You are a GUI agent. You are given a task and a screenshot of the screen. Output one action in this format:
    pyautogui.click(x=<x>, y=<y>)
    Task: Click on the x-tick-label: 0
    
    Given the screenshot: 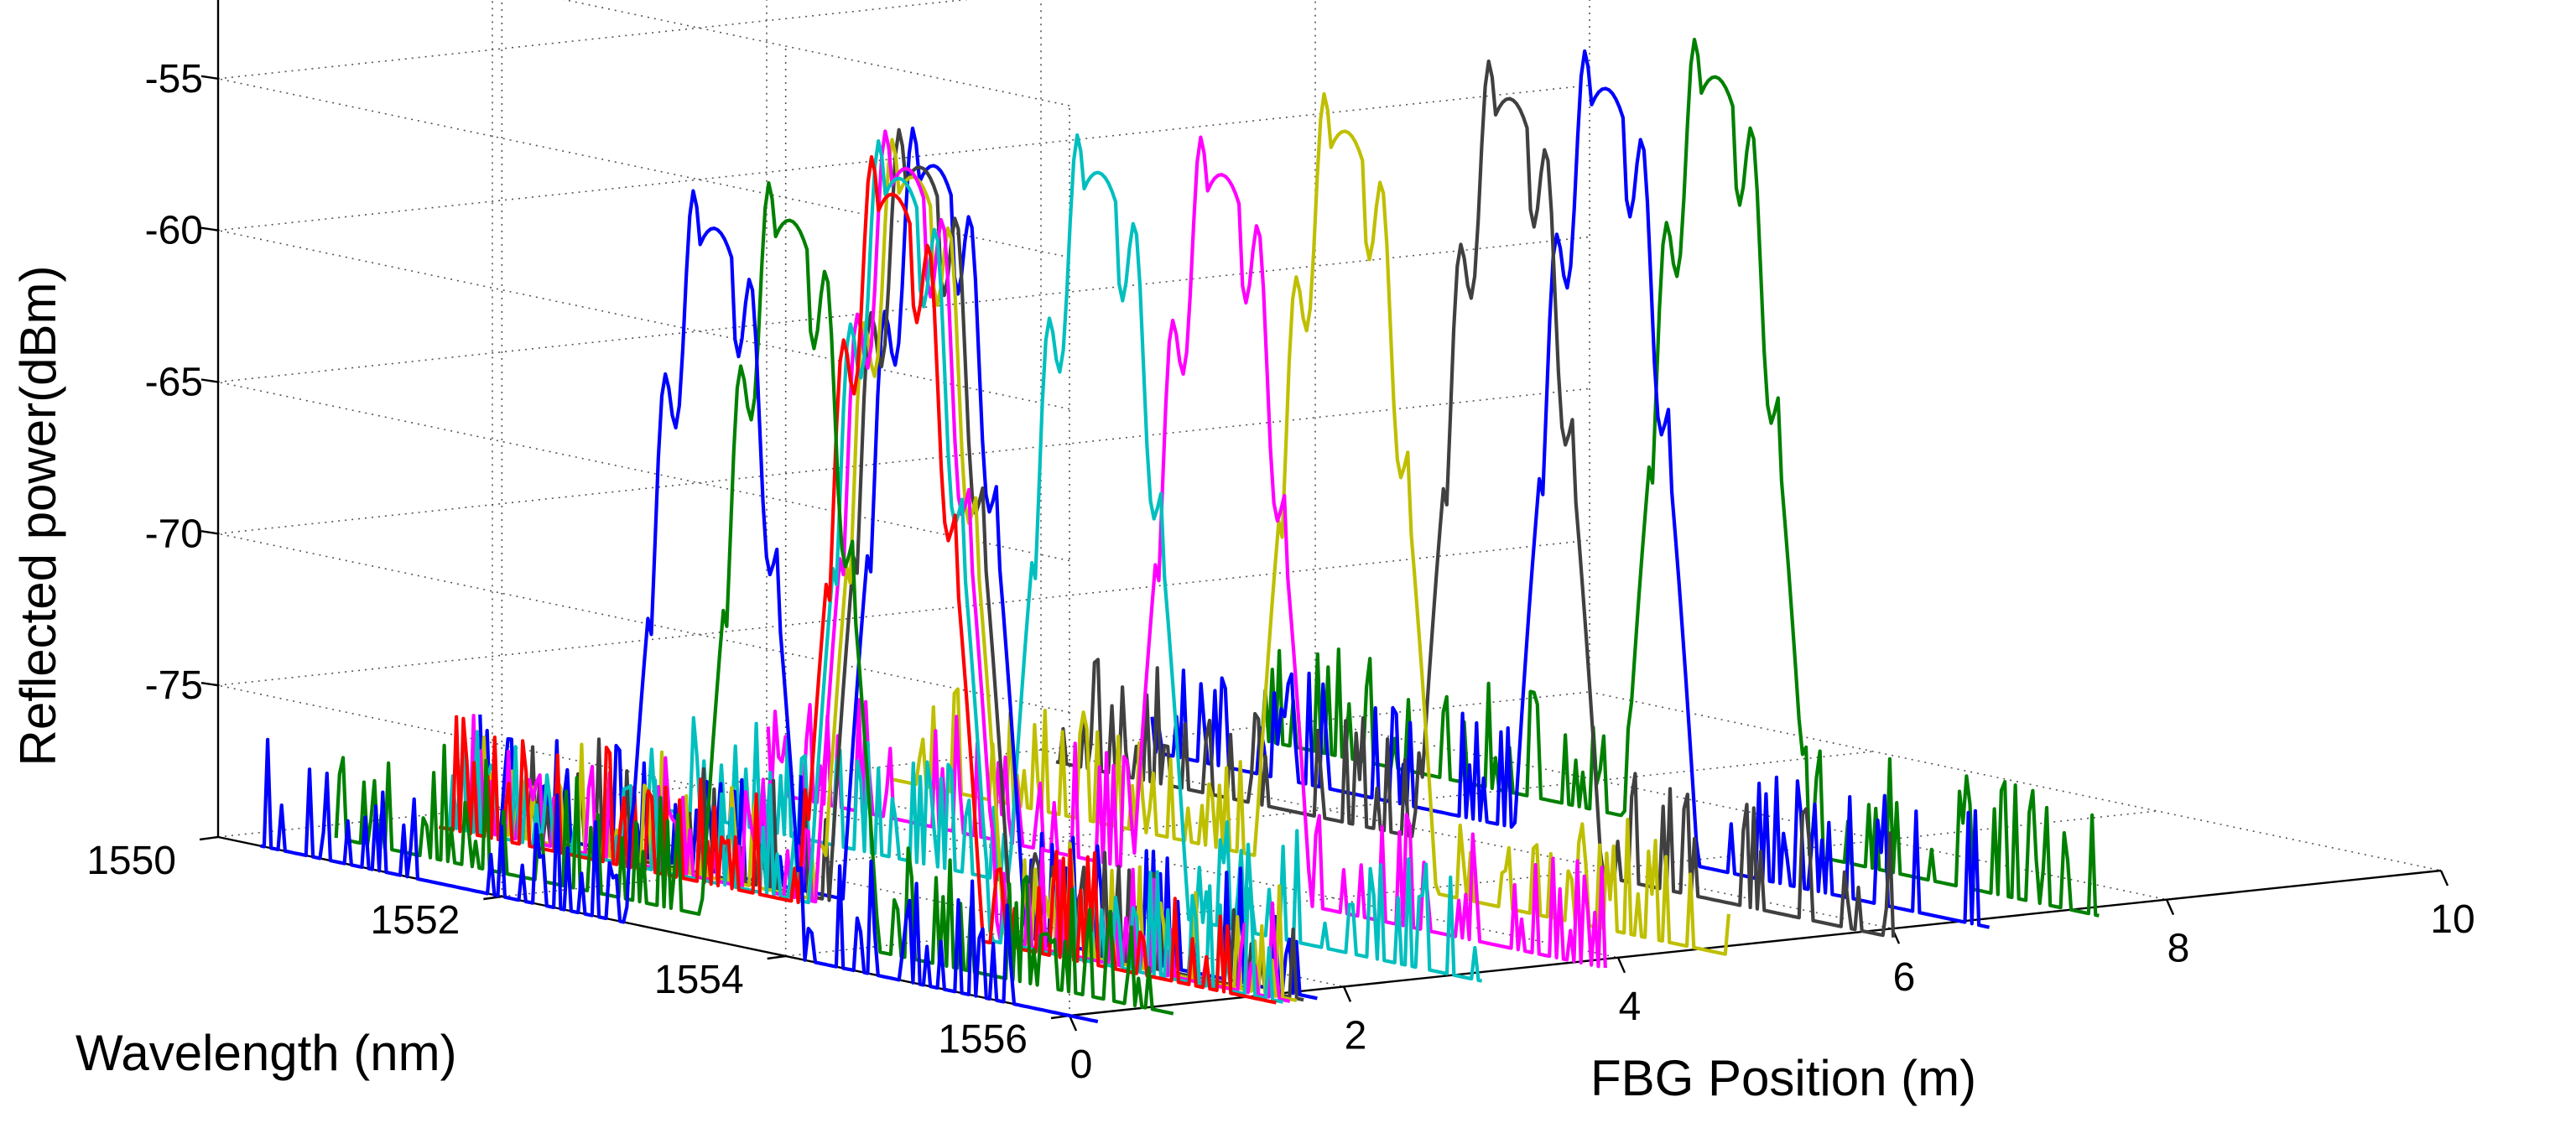 What is the action you would take?
    pyautogui.click(x=1081, y=1065)
    